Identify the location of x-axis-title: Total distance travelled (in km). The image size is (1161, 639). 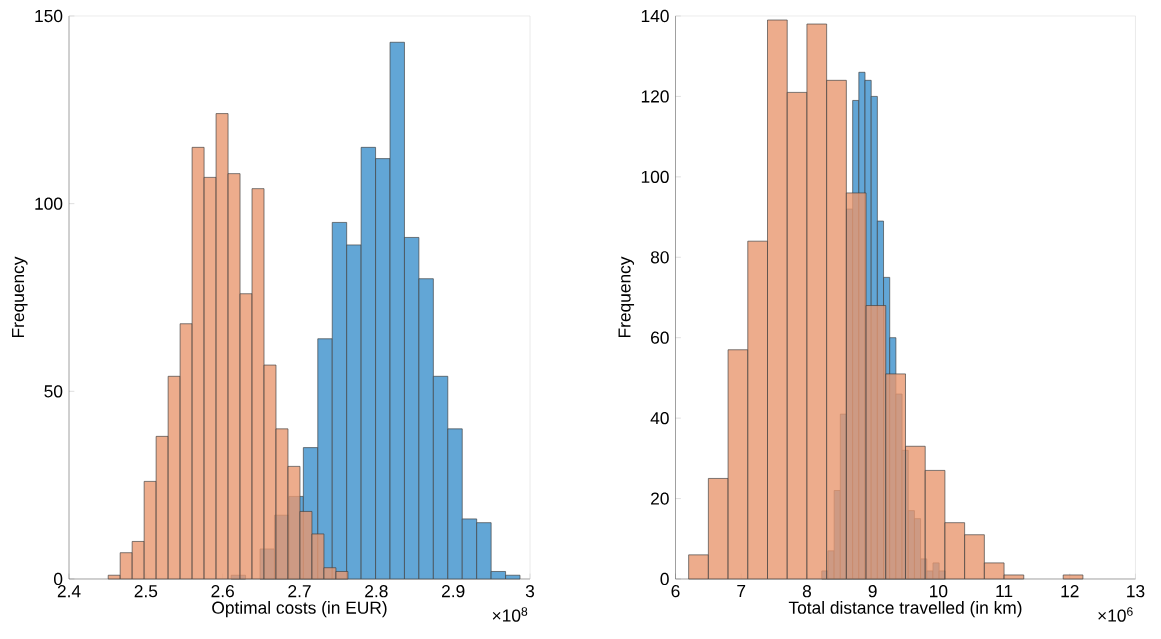
(905, 609).